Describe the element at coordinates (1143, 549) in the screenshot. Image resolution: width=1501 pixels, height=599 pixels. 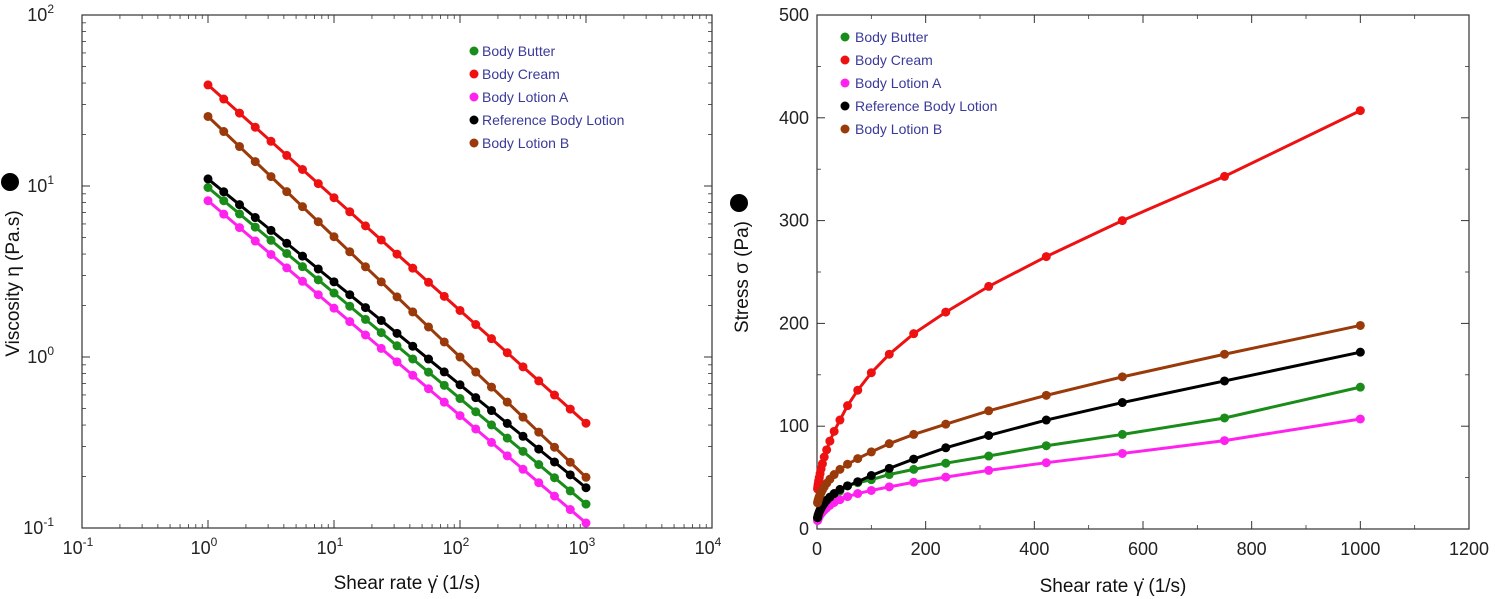
I see `x-tick-label-600: 600` at that location.